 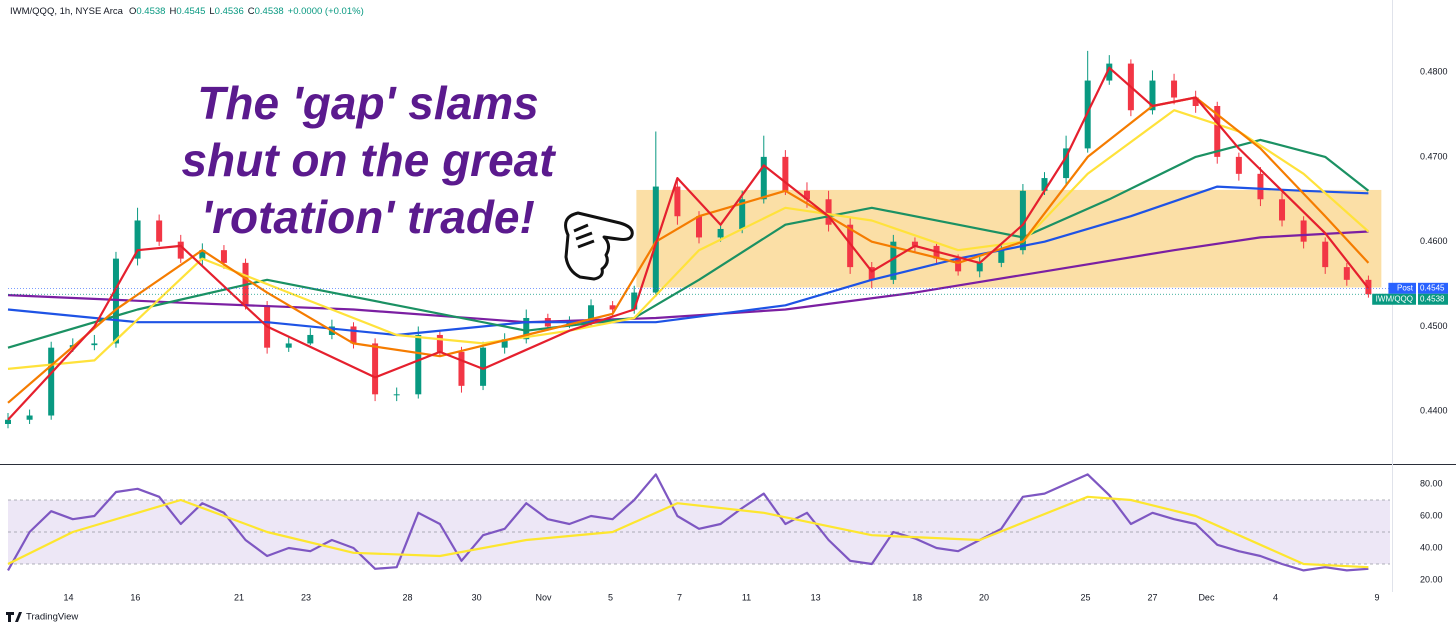 I want to click on x-tick-label: 20, so click(x=984, y=597).